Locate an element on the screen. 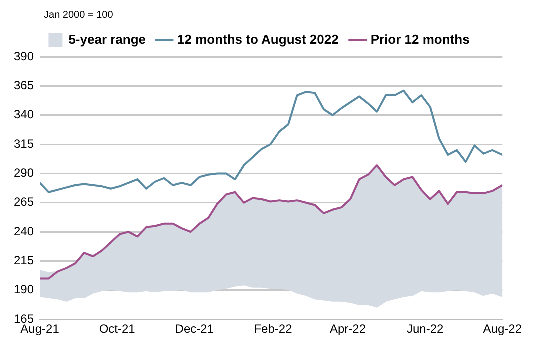  x-tick-label: Feb-22 is located at coordinates (273, 329).